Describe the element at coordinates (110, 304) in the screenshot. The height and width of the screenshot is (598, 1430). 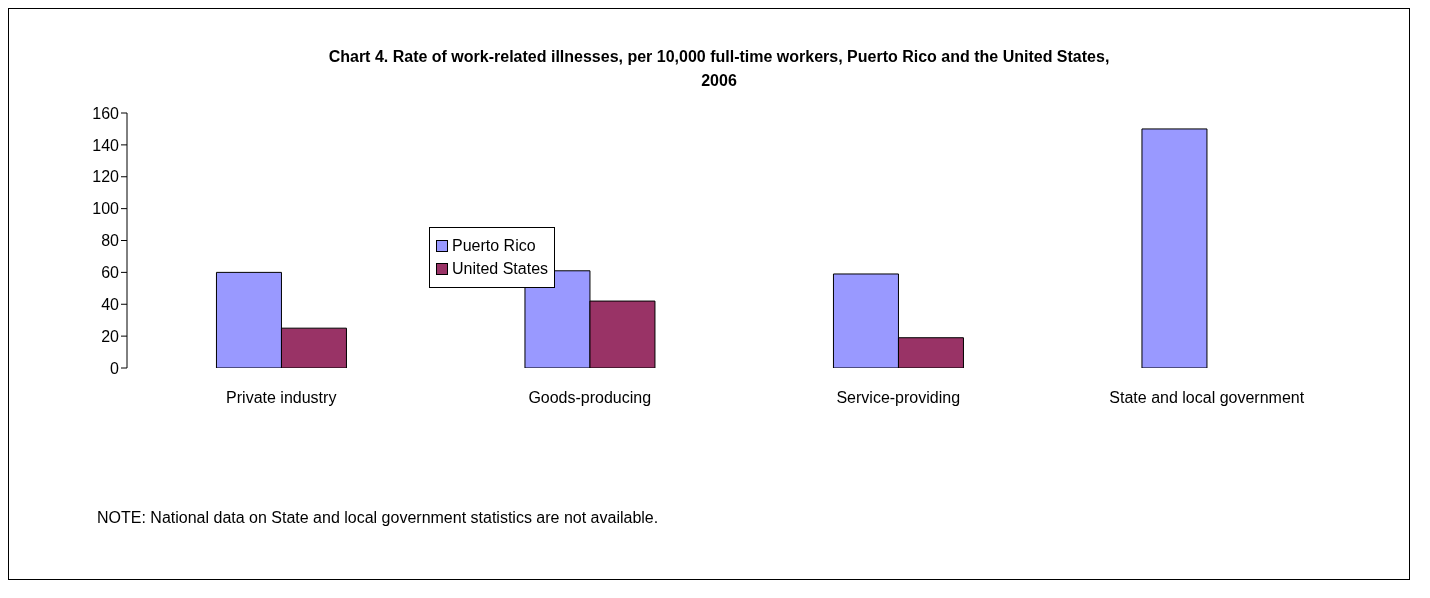
I see `y-tick-label: 40` at that location.